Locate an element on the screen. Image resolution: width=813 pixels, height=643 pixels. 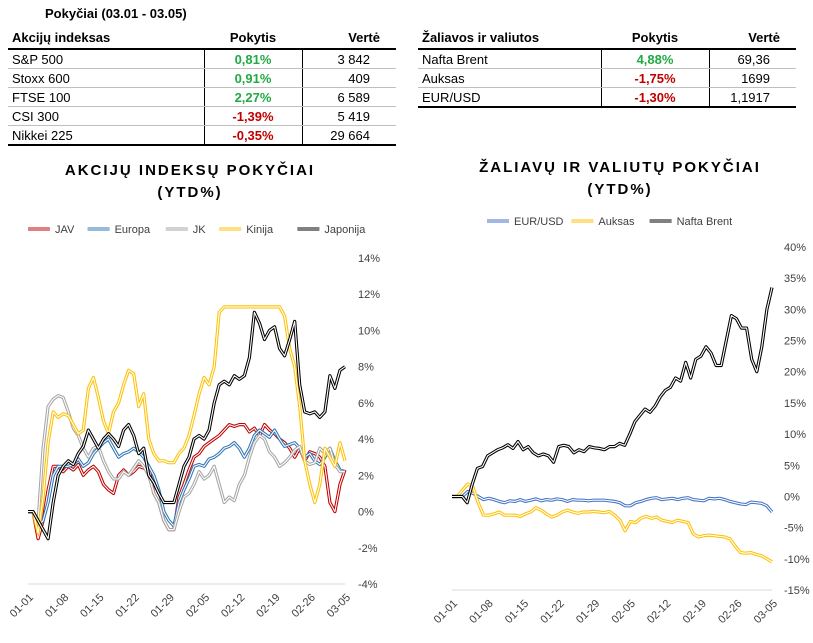
y-tick-label: -2% is located at coordinates (368, 549).